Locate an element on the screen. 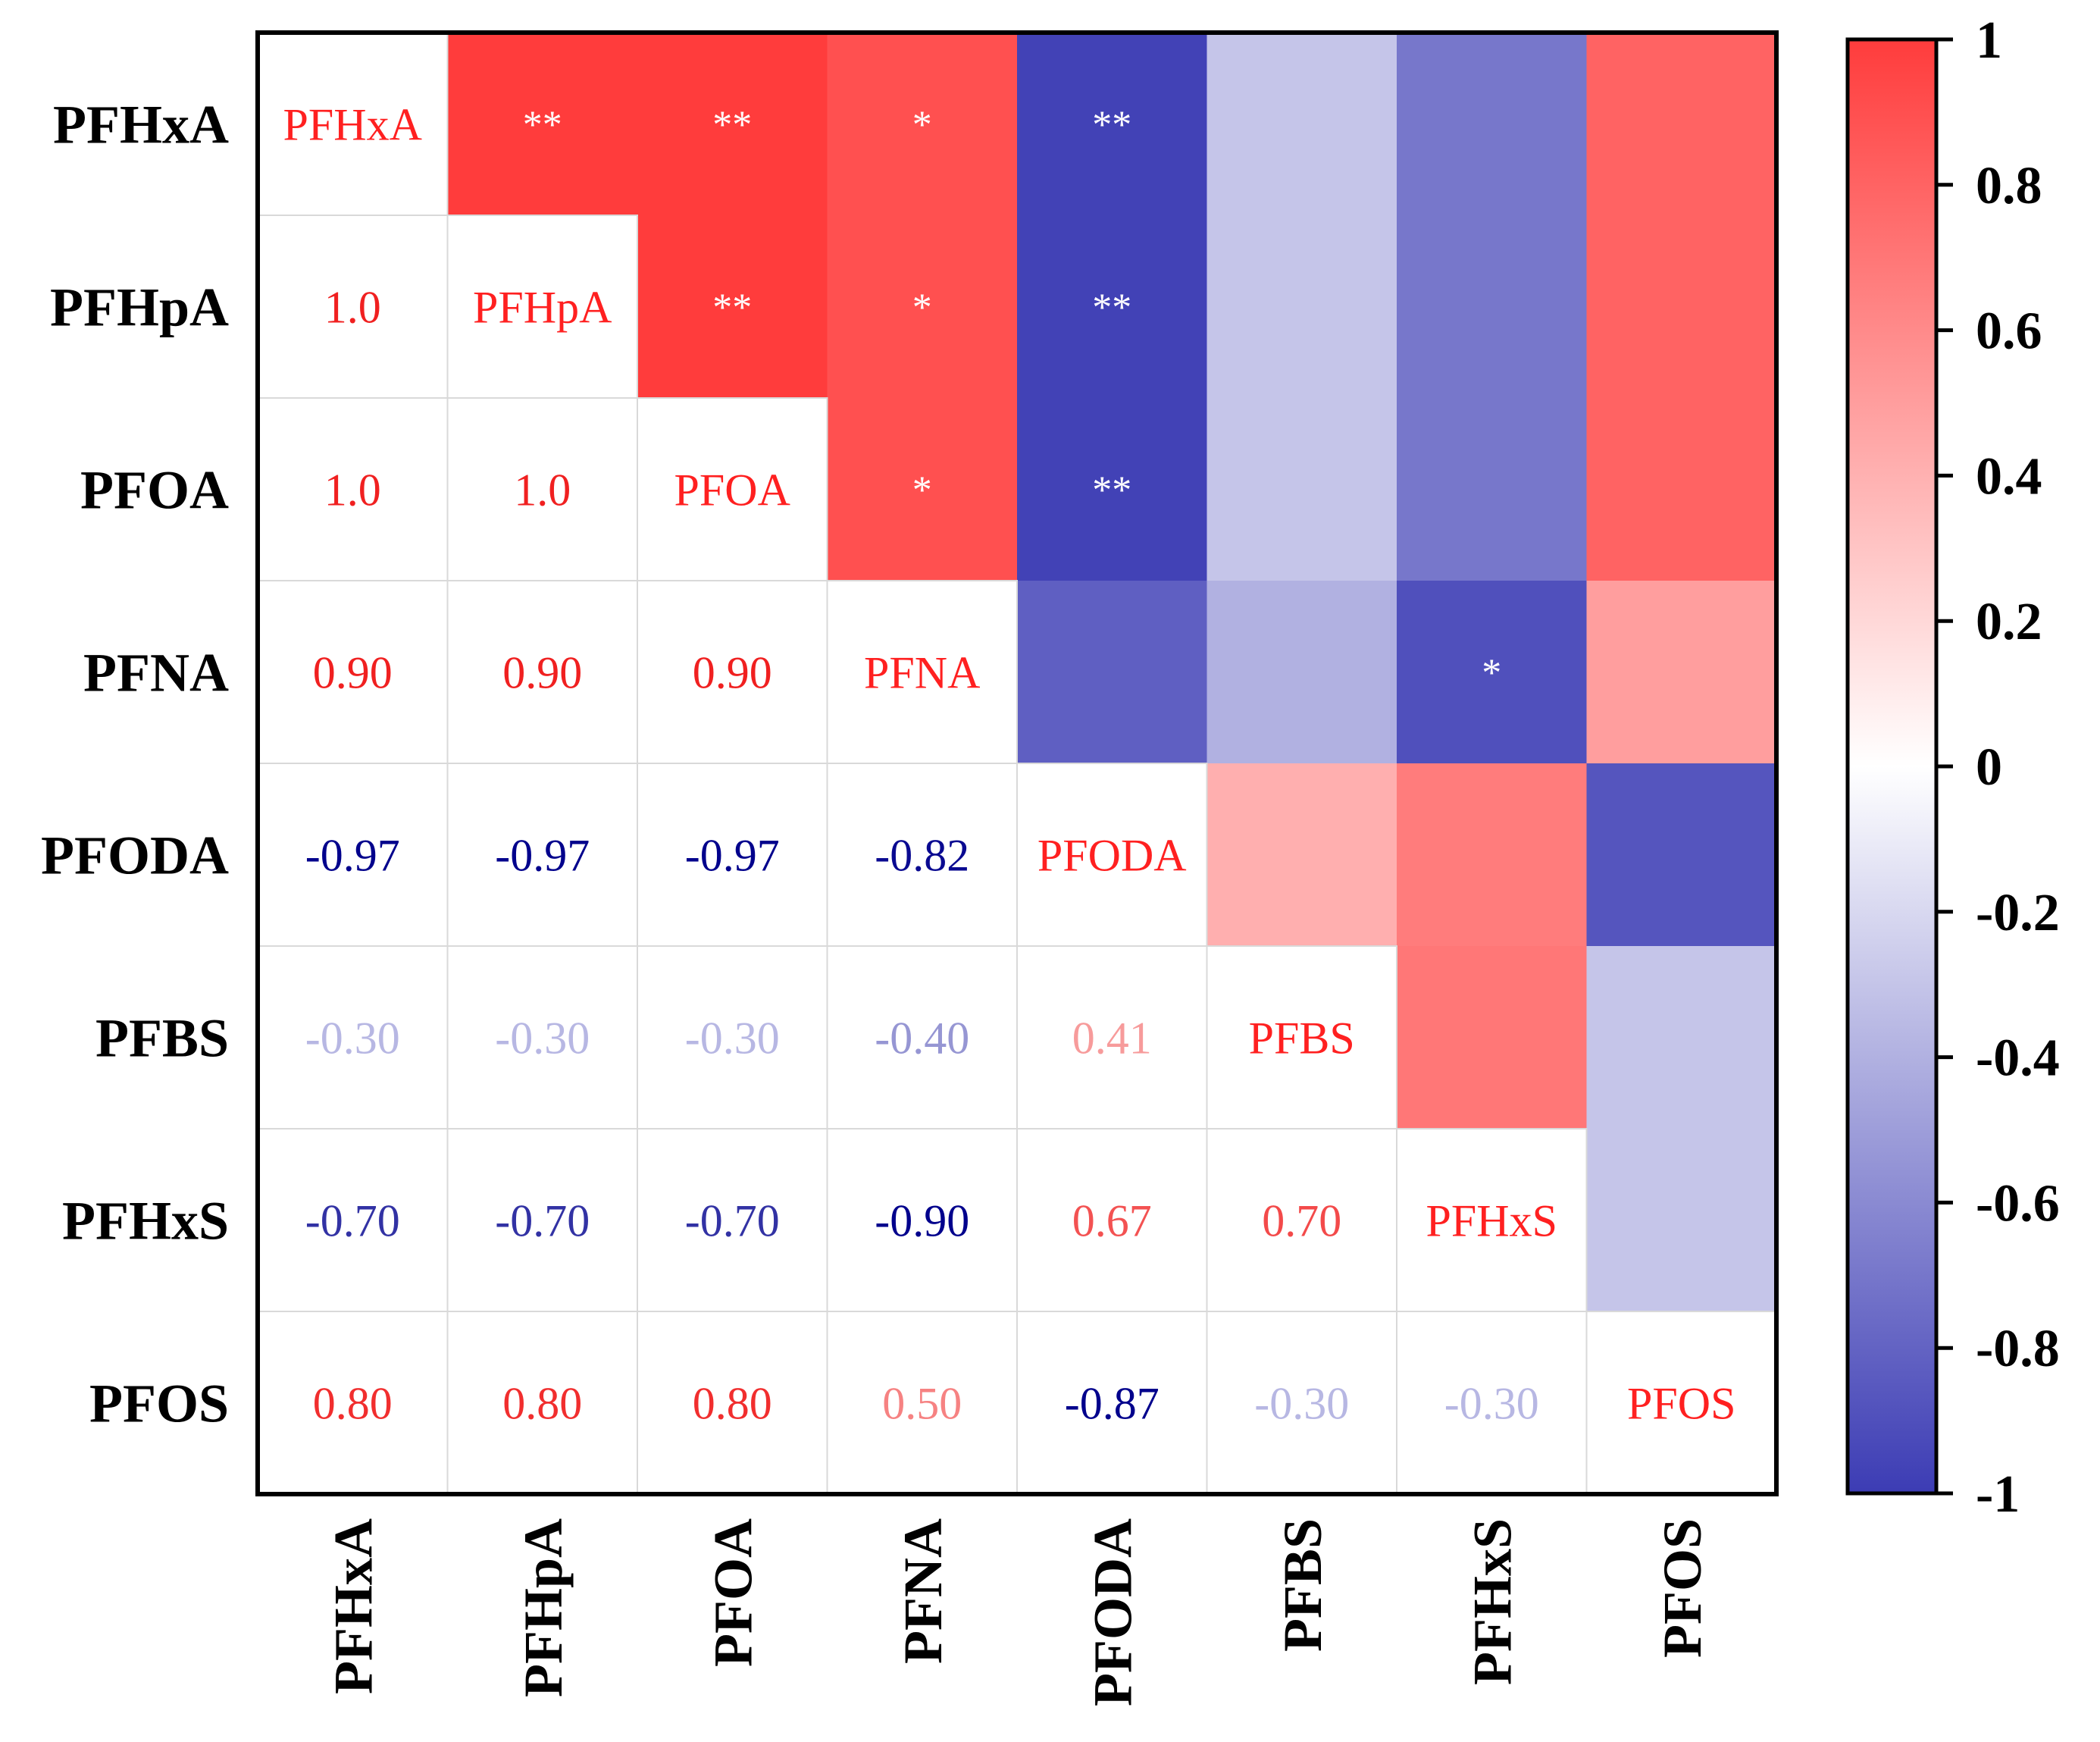 Image resolution: width=2100 pixels, height=1742 pixels. row-label-pfoa: PFOA is located at coordinates (154, 490).